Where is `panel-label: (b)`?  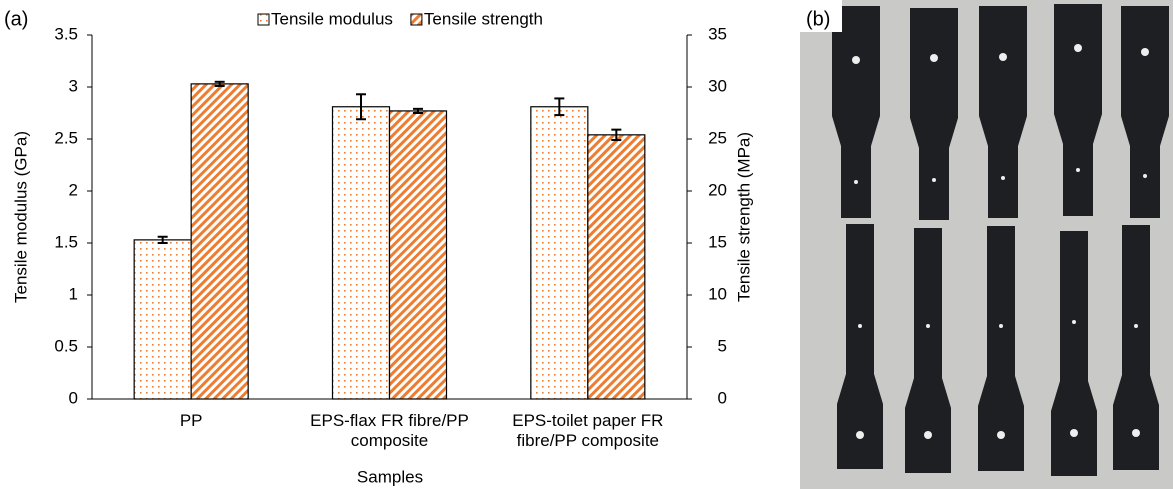 panel-label: (b) is located at coordinates (818, 19).